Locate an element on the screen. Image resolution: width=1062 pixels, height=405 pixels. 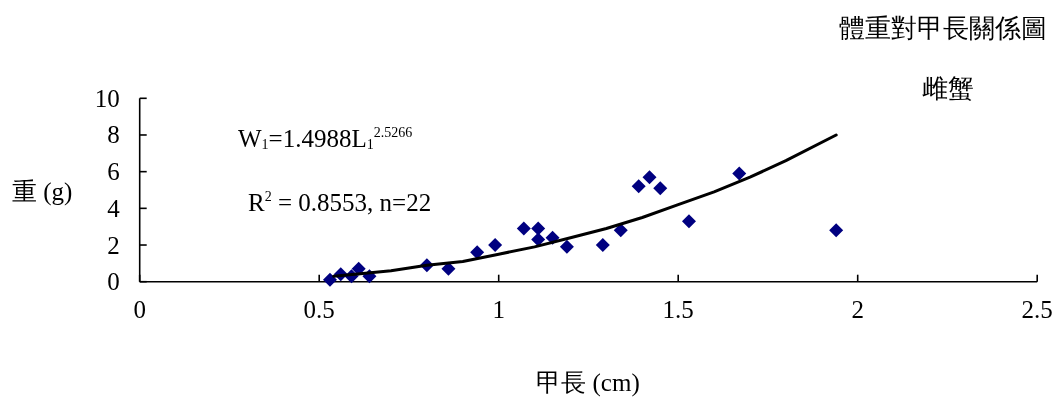
annotation: R$^{2}$ = 0.8553, n=22 is located at coordinates (340, 202).